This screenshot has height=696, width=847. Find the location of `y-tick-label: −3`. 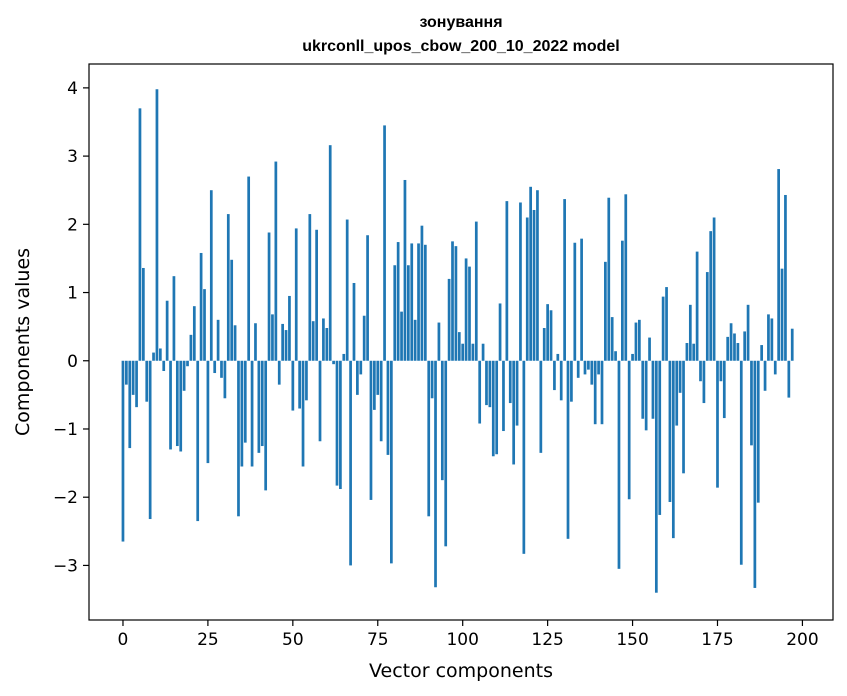

y-tick-label: −3 is located at coordinates (65, 566).